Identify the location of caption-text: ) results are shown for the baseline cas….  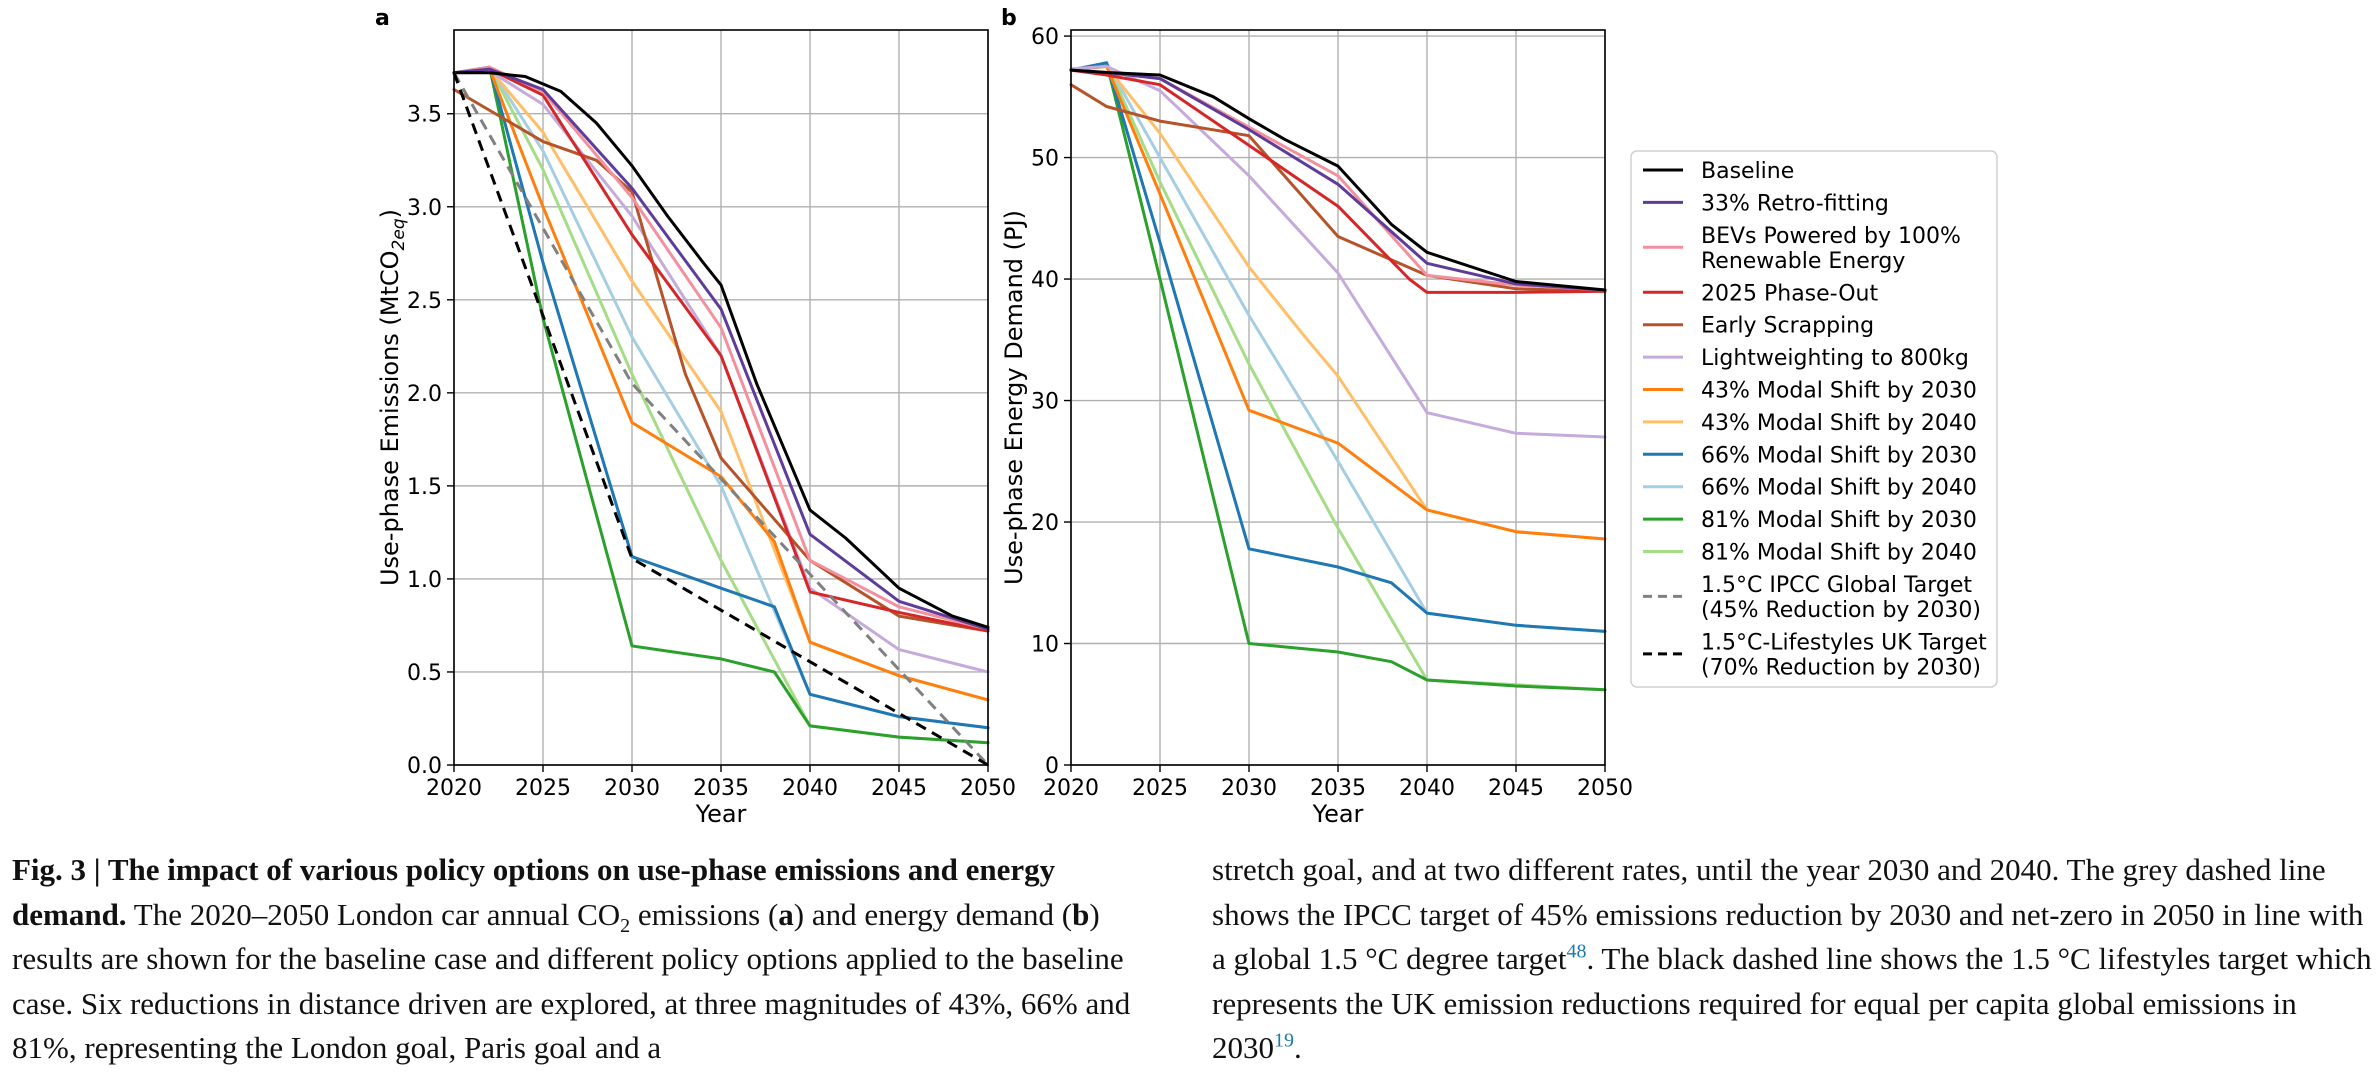
(571, 981).